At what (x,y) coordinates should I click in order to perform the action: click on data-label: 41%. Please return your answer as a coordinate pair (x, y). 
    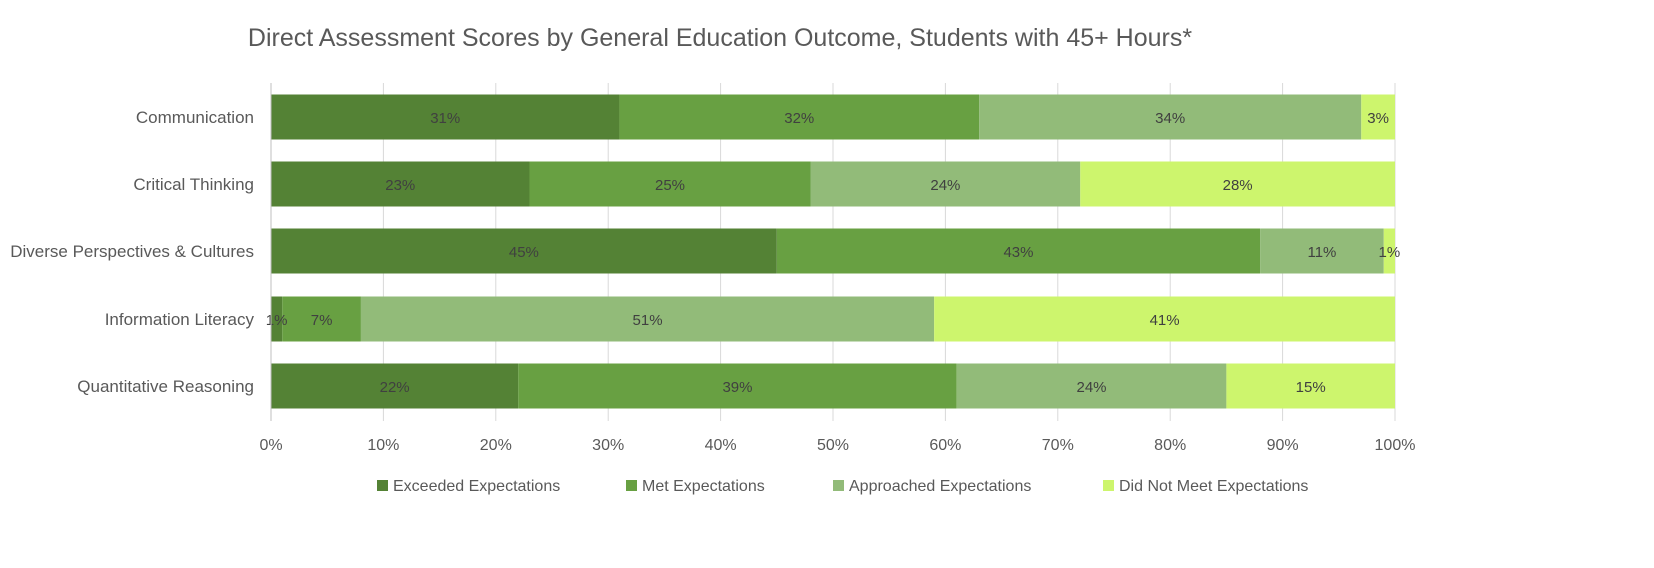
    Looking at the image, I should click on (1165, 320).